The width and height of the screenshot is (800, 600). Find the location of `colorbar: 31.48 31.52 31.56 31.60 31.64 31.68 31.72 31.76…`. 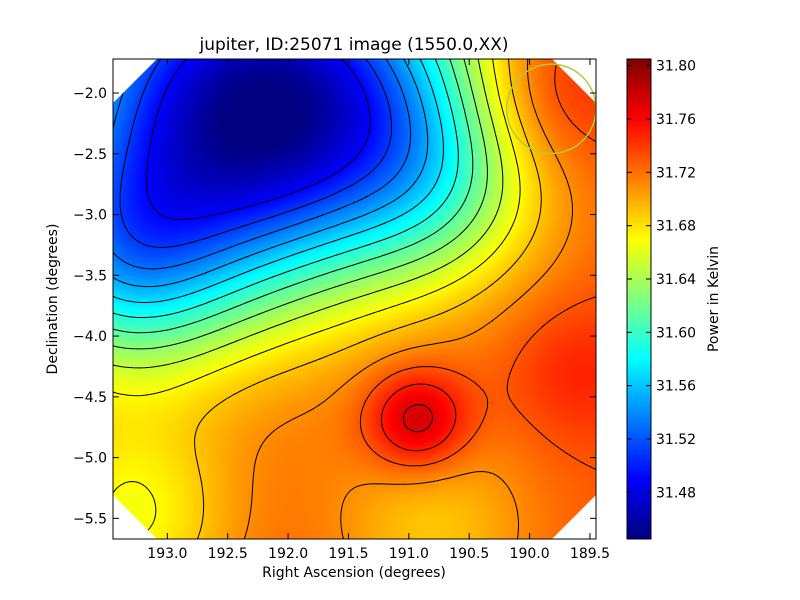

colorbar: 31.48 31.52 31.56 31.60 31.64 31.68 31.72 31.76… is located at coordinates (661, 299).